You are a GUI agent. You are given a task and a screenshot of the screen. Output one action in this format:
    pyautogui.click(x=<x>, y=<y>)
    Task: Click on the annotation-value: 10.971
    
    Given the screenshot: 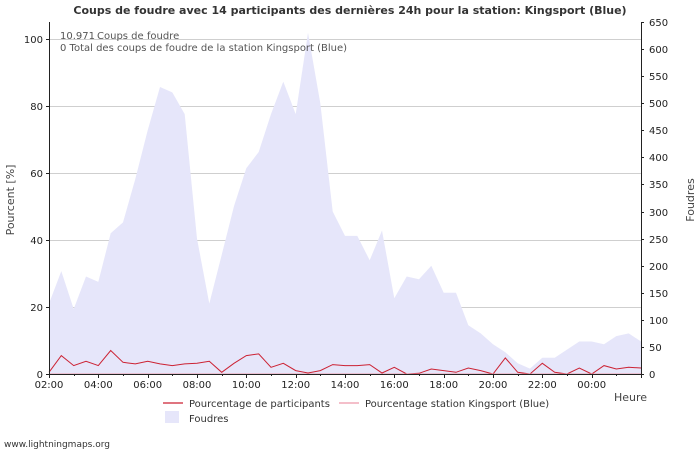 What is the action you would take?
    pyautogui.click(x=77, y=36)
    